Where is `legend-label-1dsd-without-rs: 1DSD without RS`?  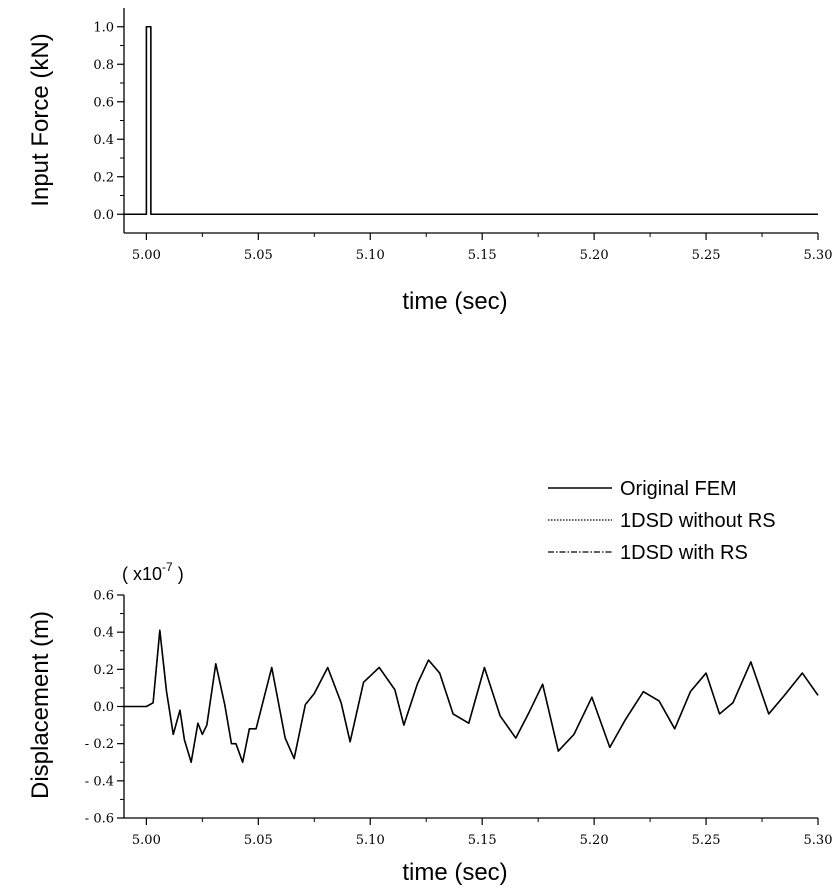
legend-label-1dsd-without-rs: 1DSD without RS is located at coordinates (698, 521).